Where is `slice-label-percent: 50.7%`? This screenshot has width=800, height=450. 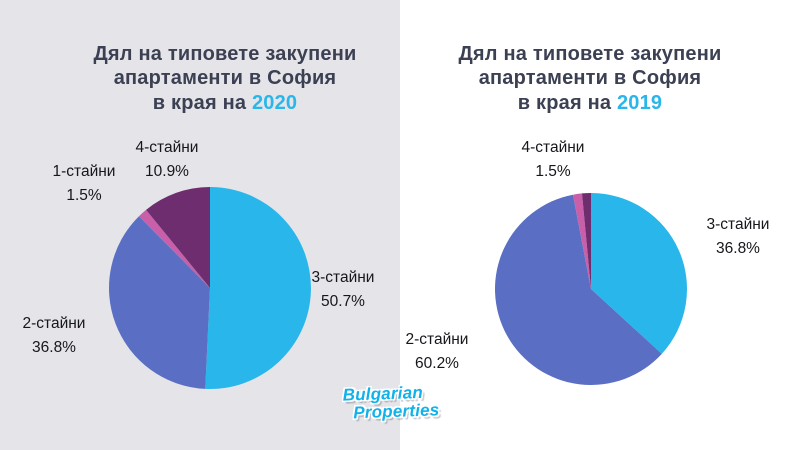
slice-label-percent: 50.7% is located at coordinates (343, 302).